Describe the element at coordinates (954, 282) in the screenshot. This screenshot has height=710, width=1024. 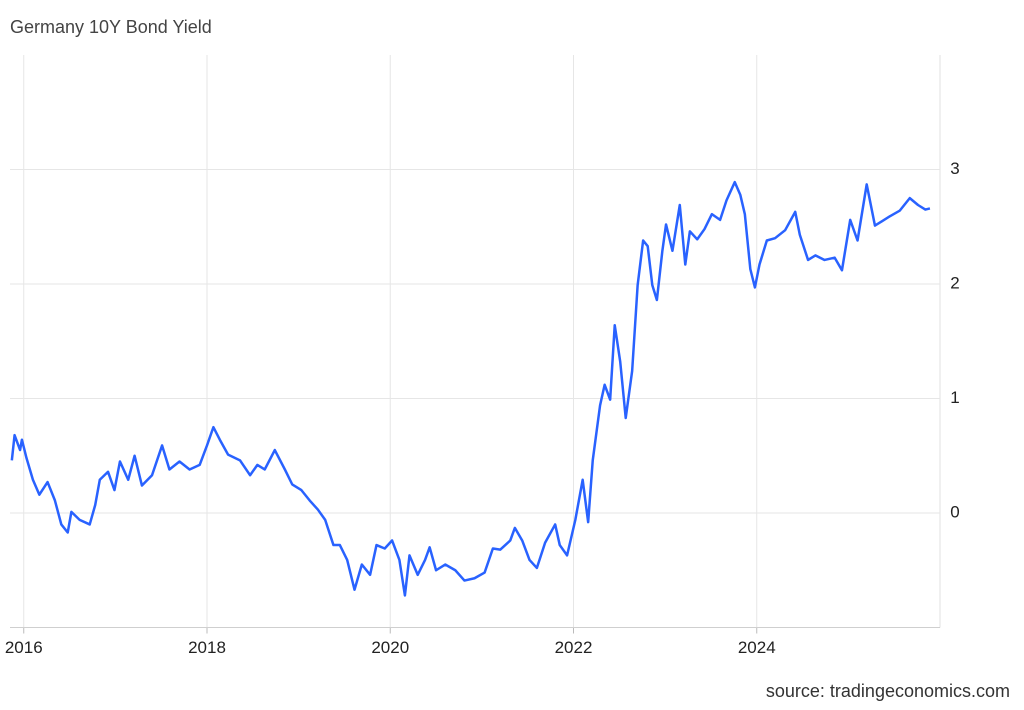
I see `y-tick-label: 2` at that location.